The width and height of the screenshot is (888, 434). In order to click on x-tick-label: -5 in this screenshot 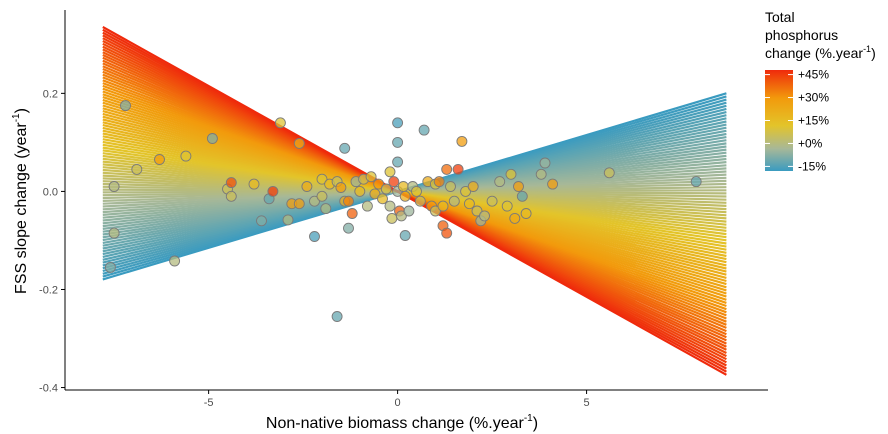, I will do `click(209, 403)`.